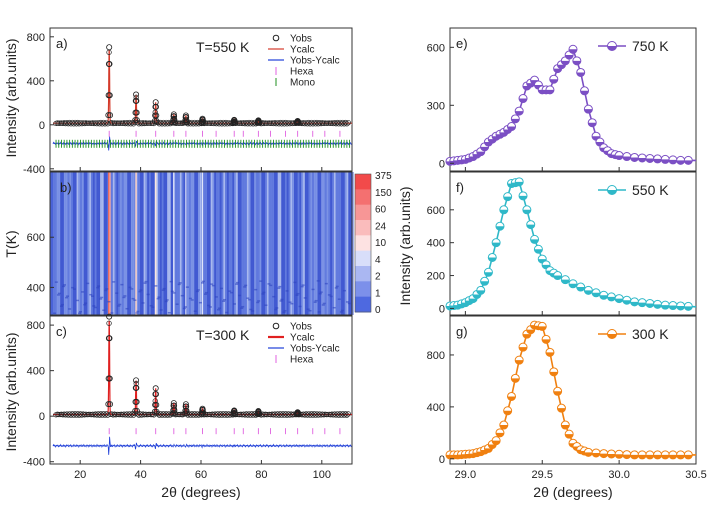 The image size is (707, 510). Describe the element at coordinates (612, 48) in the screenshot. I see `legend-marker-fill` at that location.